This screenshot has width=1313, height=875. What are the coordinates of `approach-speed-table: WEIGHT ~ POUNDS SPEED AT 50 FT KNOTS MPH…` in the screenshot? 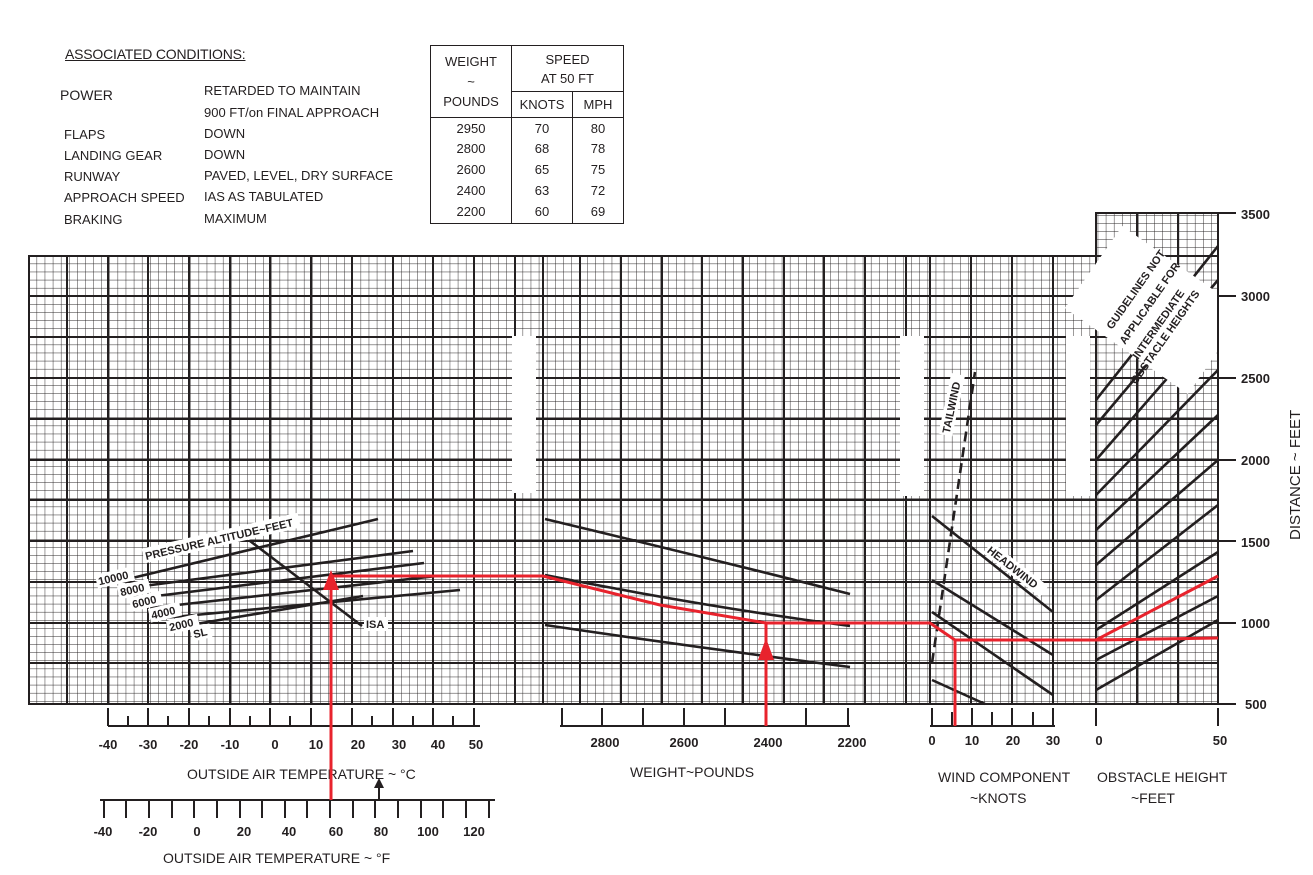 It's located at (527, 134).